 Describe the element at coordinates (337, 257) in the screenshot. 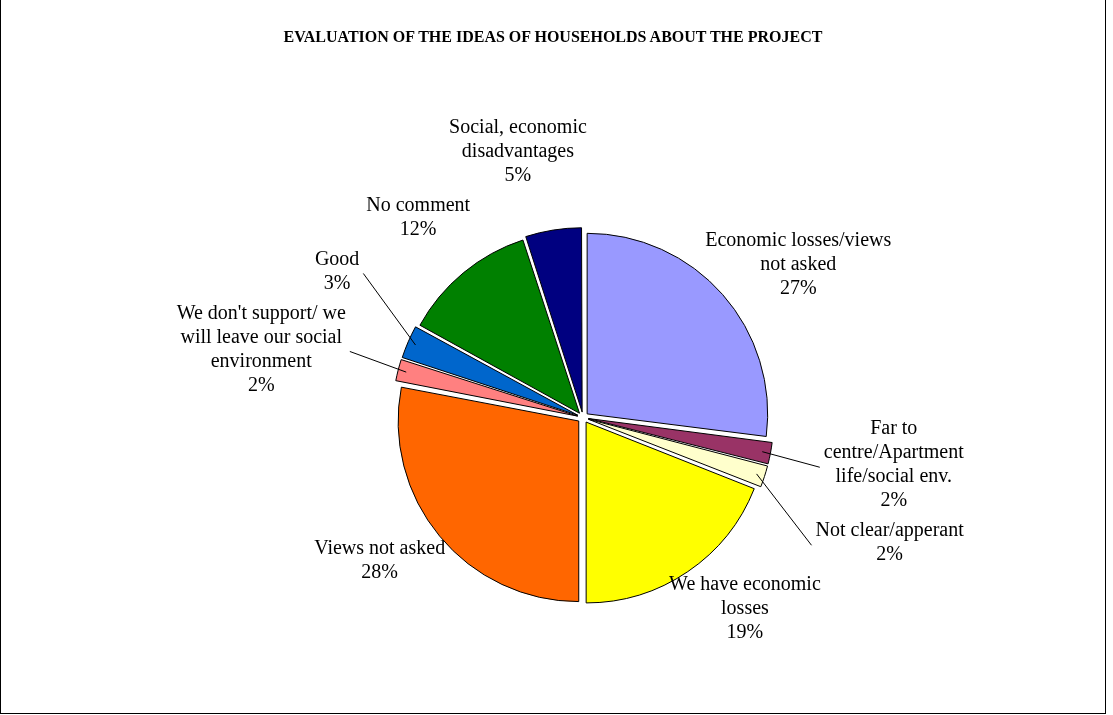

I see `slice-label: Good` at that location.